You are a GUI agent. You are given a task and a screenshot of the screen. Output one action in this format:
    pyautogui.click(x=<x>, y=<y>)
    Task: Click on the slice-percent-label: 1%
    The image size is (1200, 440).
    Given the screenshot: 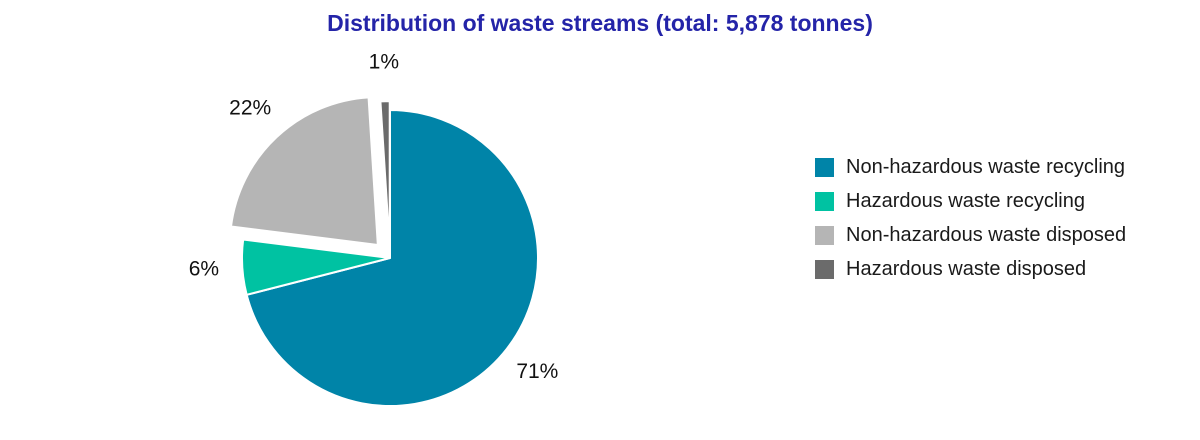 What is the action you would take?
    pyautogui.click(x=384, y=61)
    